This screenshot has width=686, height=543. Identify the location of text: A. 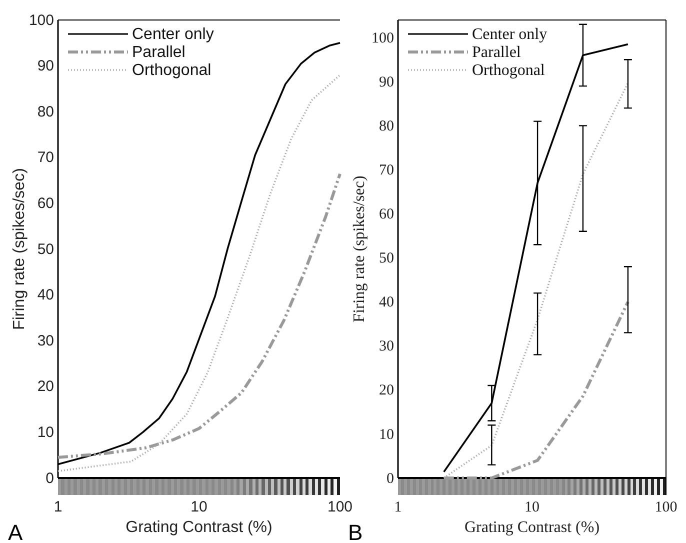
(15, 531).